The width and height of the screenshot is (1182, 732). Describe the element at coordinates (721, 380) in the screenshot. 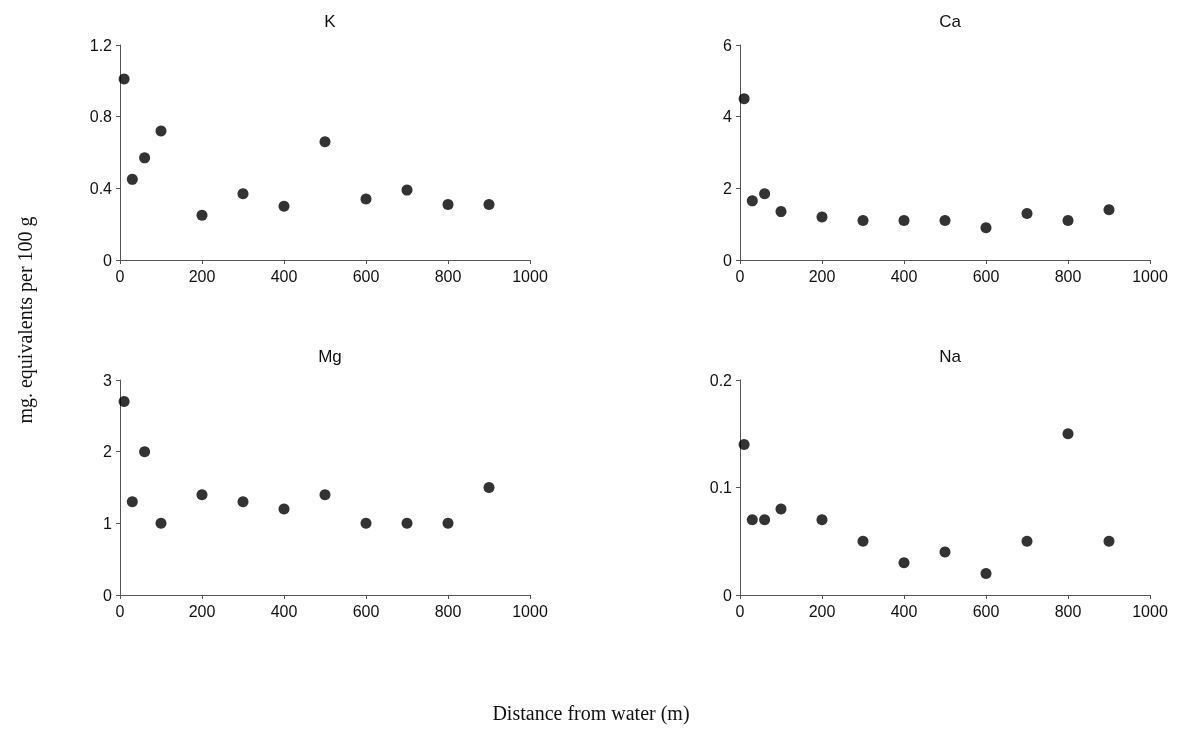

I see `y-tick-label: 0.2` at that location.